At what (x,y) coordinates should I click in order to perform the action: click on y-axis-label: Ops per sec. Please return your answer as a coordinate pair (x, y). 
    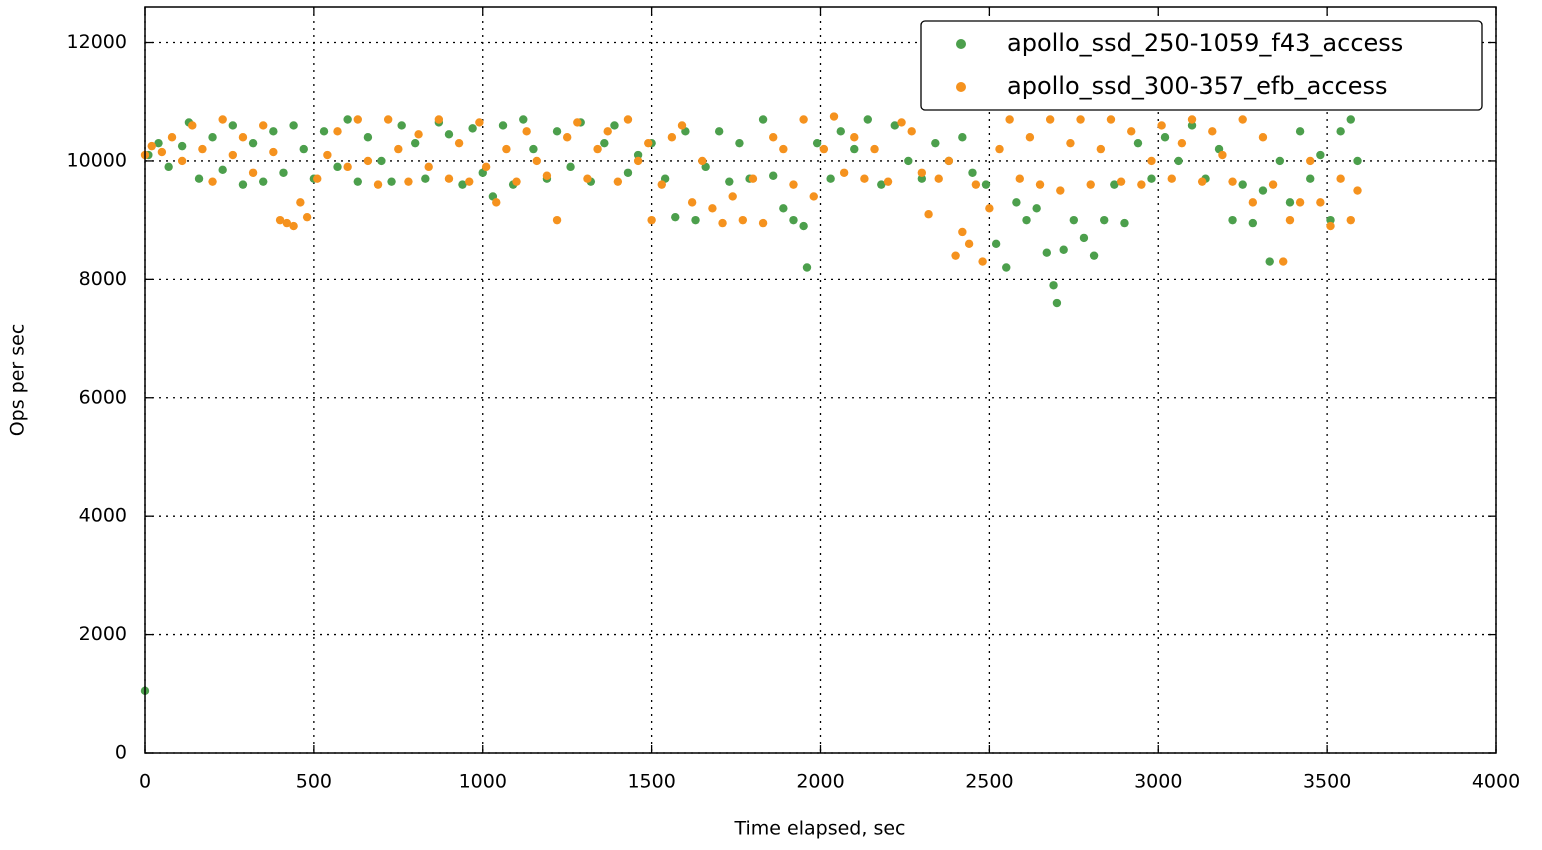
    Looking at the image, I should click on (18, 380).